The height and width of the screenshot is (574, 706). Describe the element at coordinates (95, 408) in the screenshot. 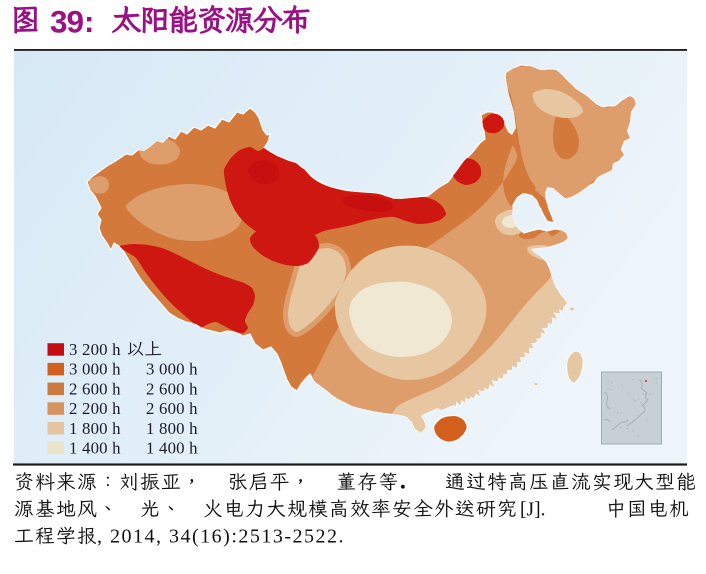

I see `svg-text: 2 200 h` at that location.